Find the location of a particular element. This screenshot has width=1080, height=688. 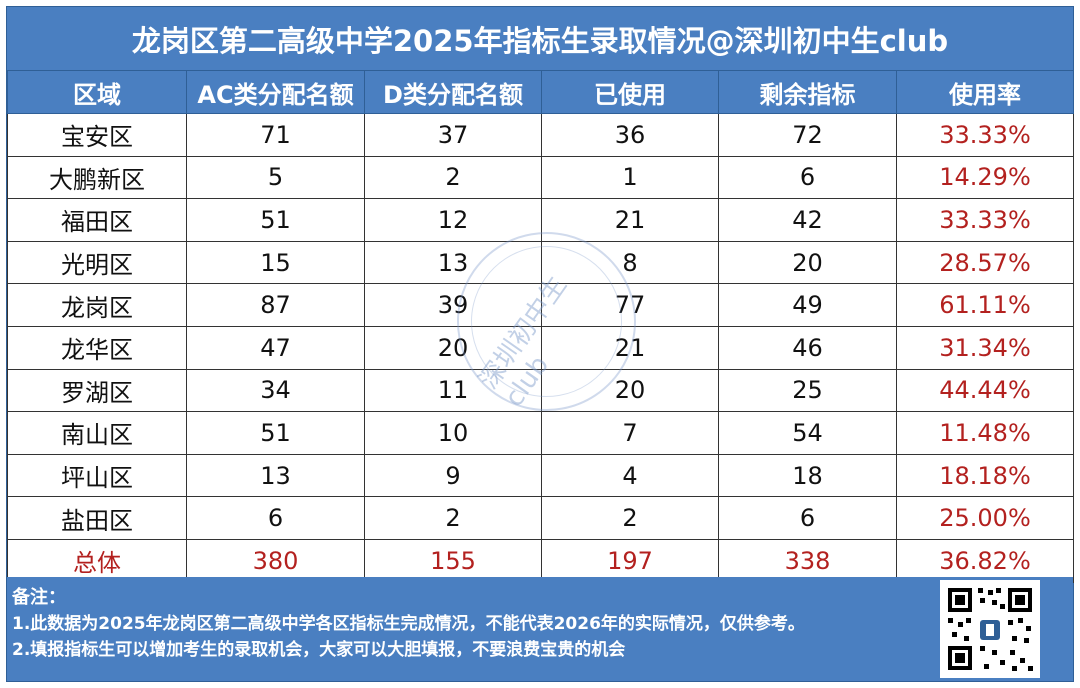

total-label: 总体 is located at coordinates (97, 560).